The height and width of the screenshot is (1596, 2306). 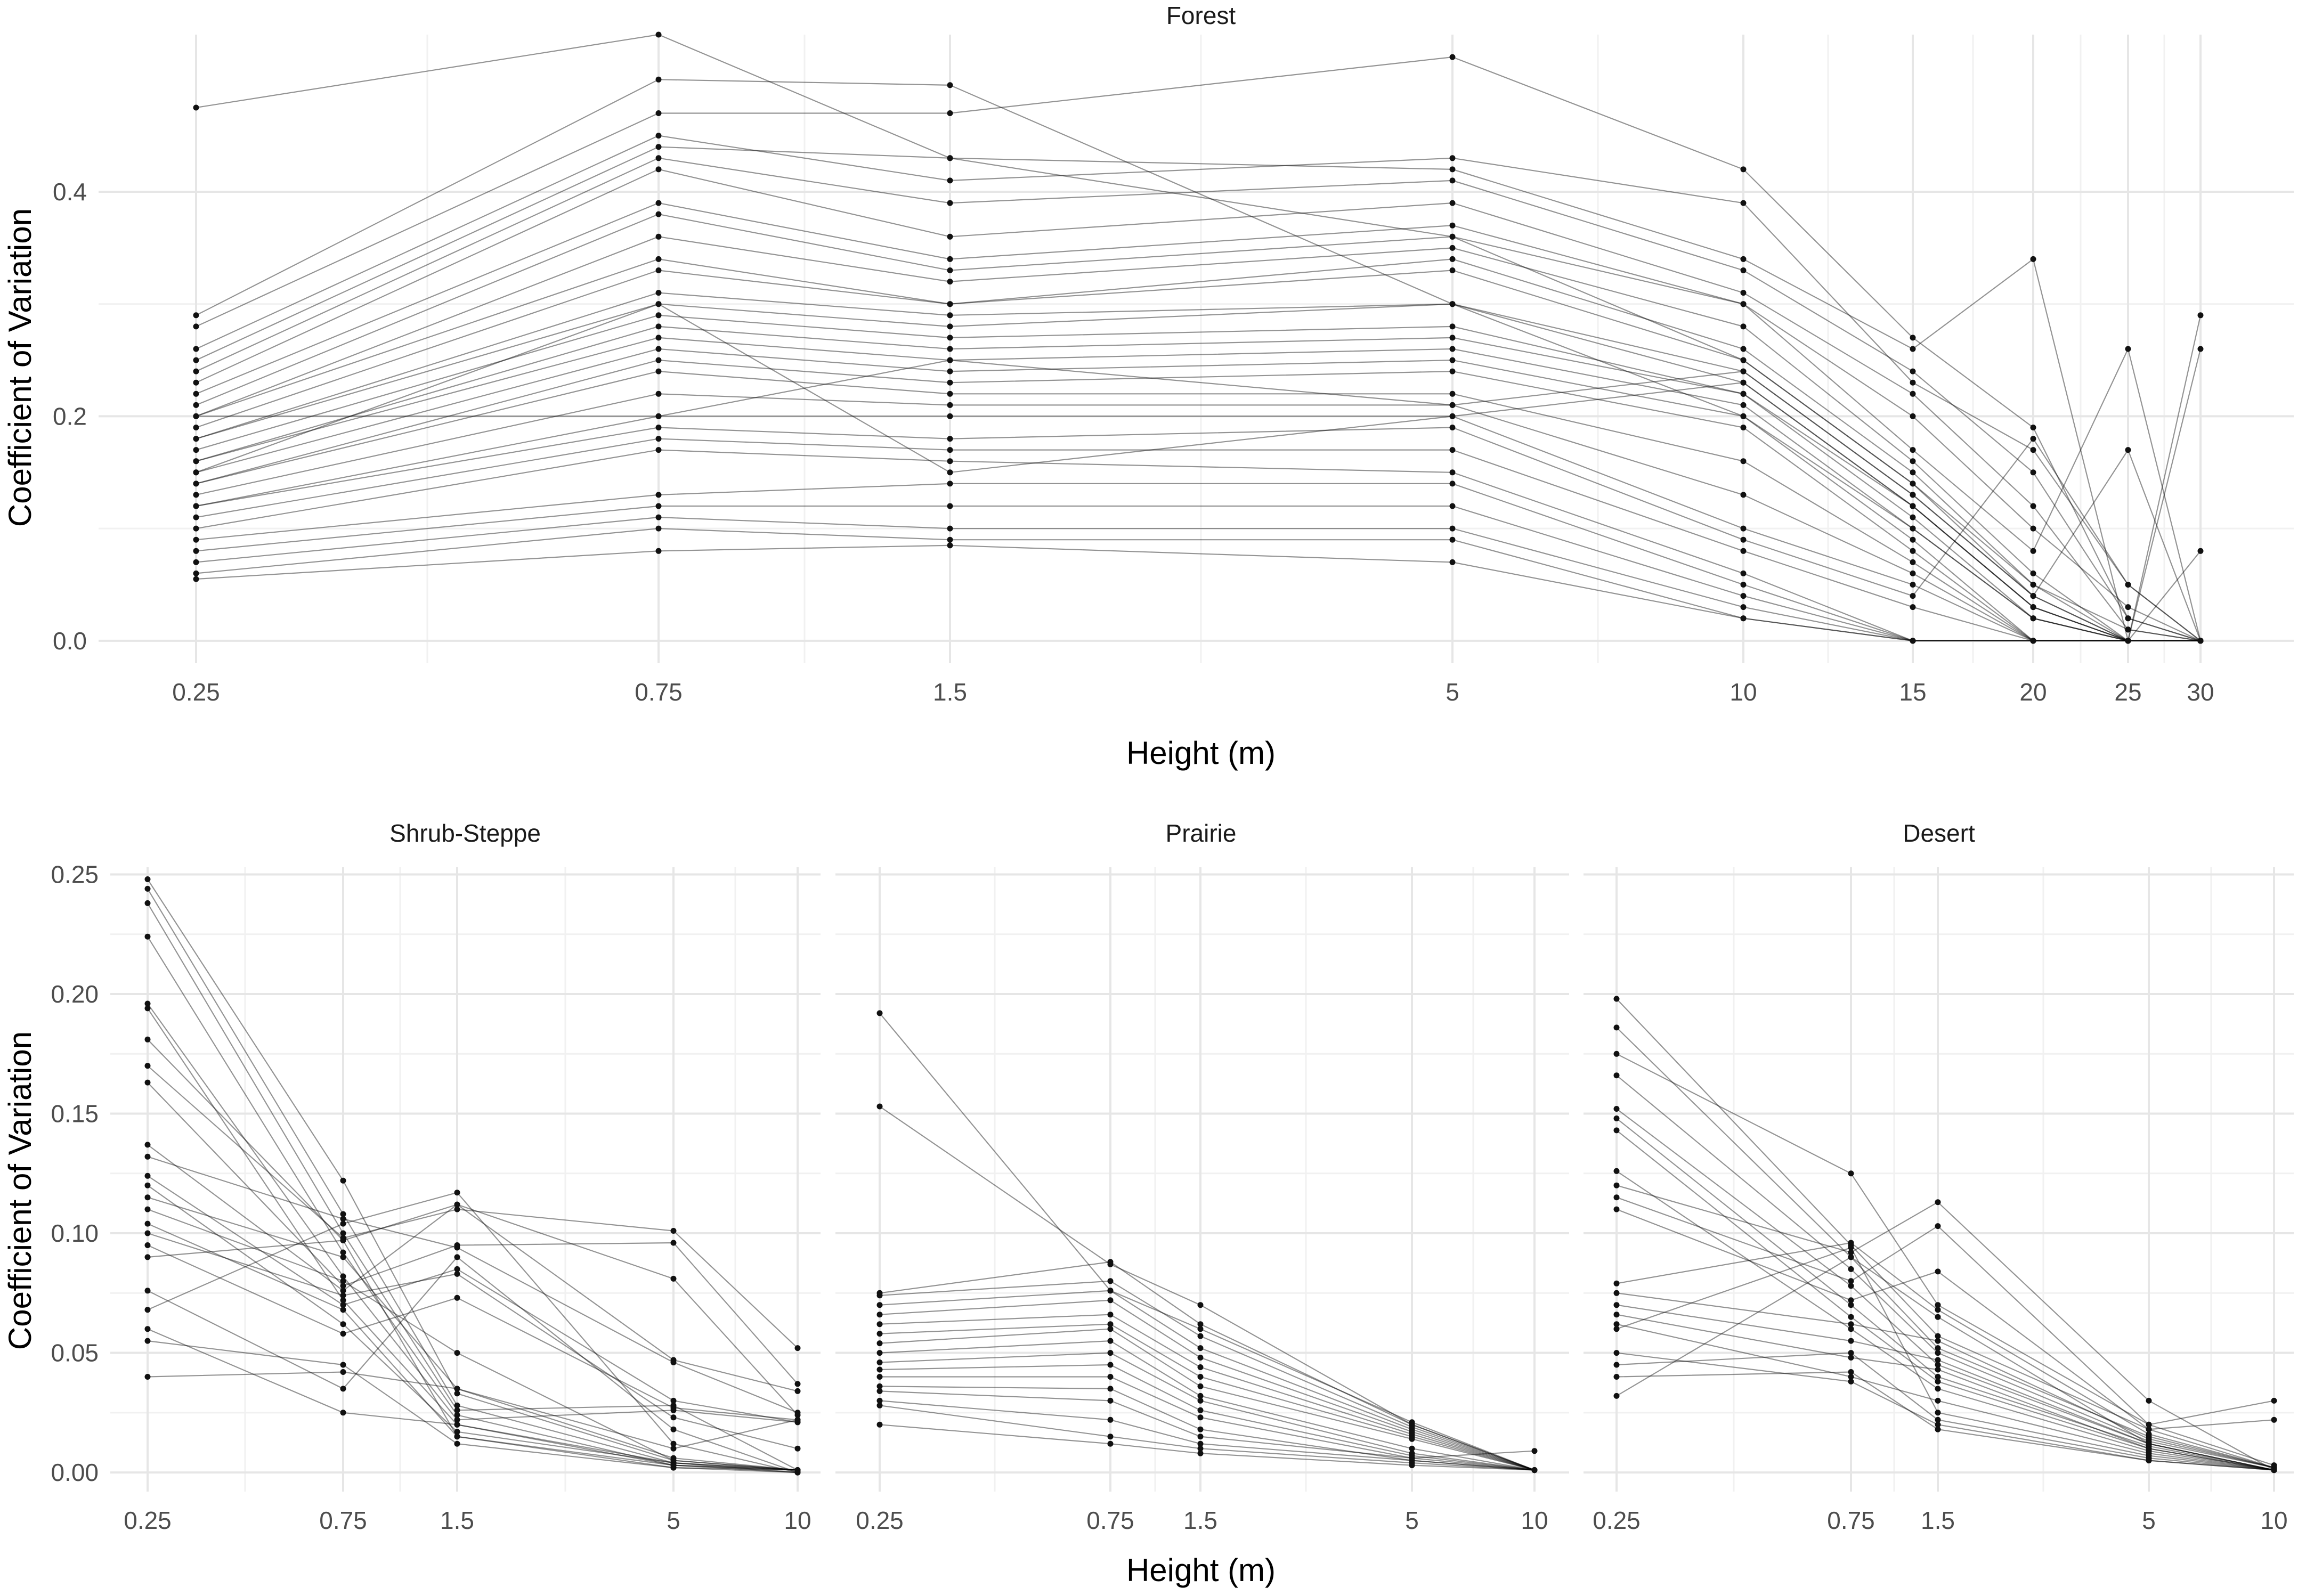 What do you see at coordinates (75, 874) in the screenshot?
I see `shrub-steppe-y-tick-label: 0.25` at bounding box center [75, 874].